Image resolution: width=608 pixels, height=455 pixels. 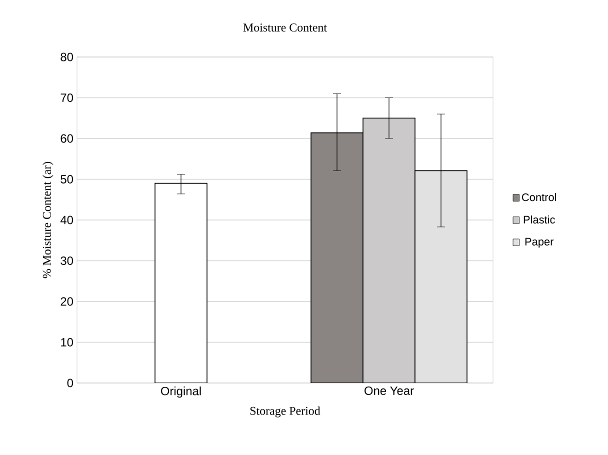 I want to click on y-tick-label: 10, so click(x=67, y=342).